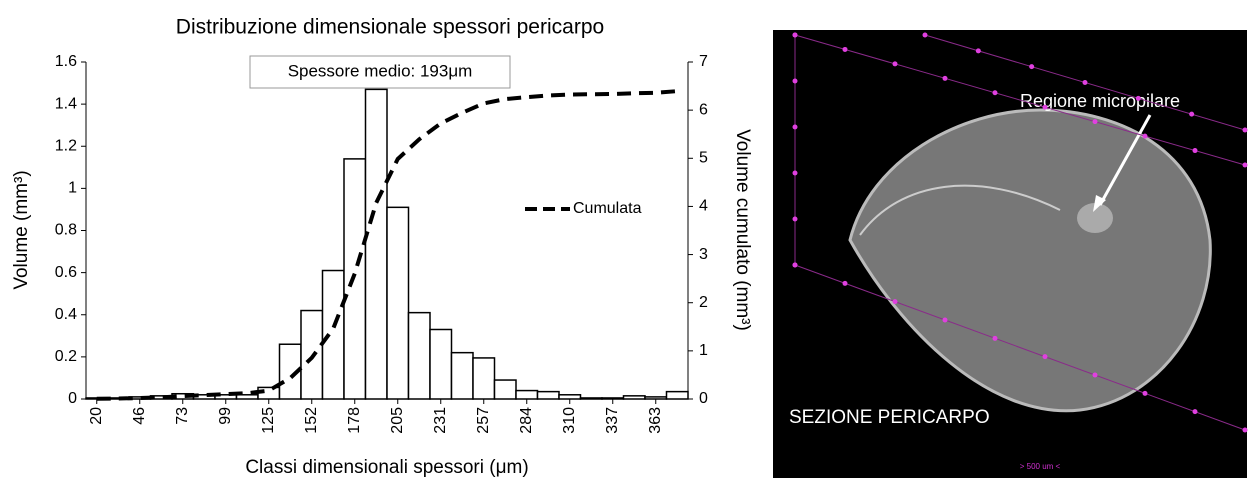  Describe the element at coordinates (66, 145) in the screenshot. I see `y-tick-label: 1.2` at that location.